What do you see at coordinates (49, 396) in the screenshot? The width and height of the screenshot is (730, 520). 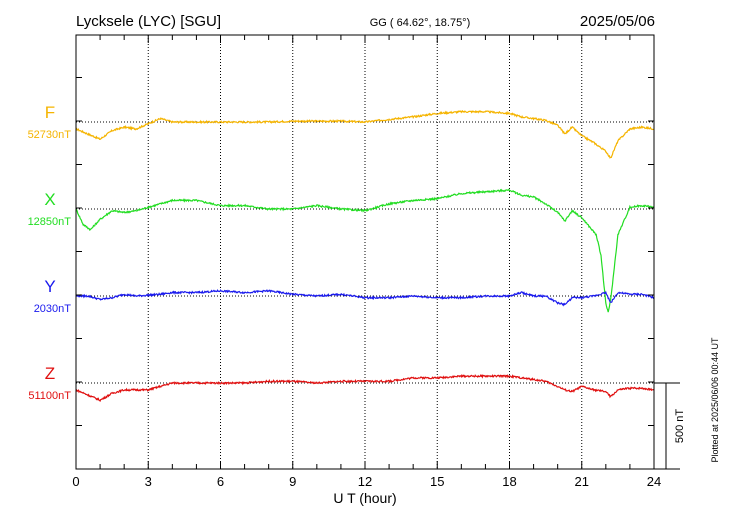 I see `series-baseline-z: 51100nT` at bounding box center [49, 396].